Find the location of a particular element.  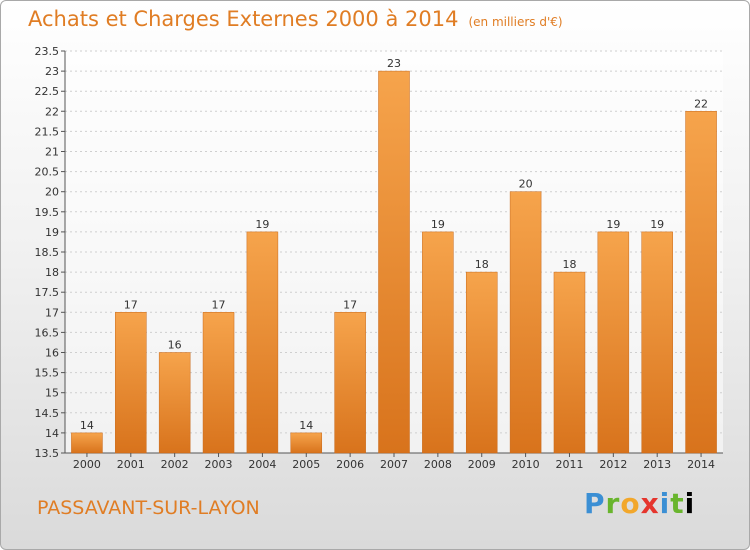

x-tick-label: 2001 is located at coordinates (131, 464).